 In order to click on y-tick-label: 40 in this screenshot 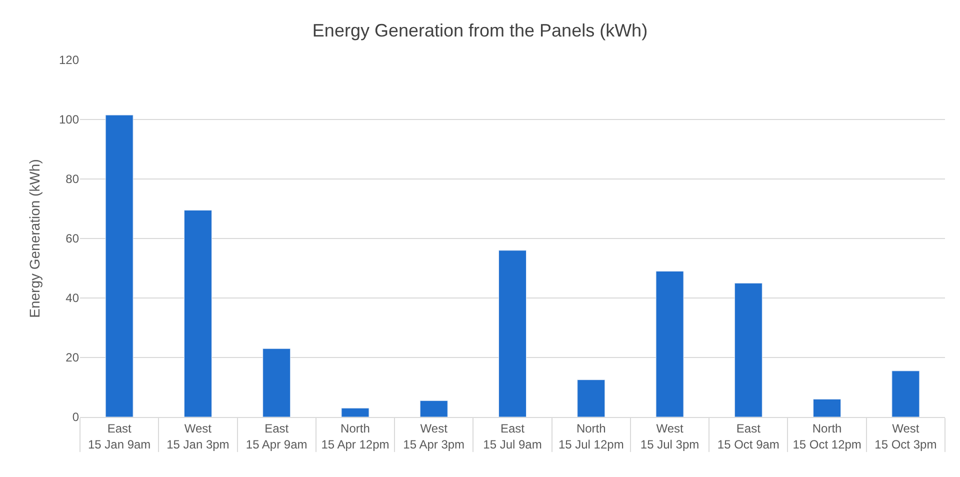, I will do `click(73, 298)`.